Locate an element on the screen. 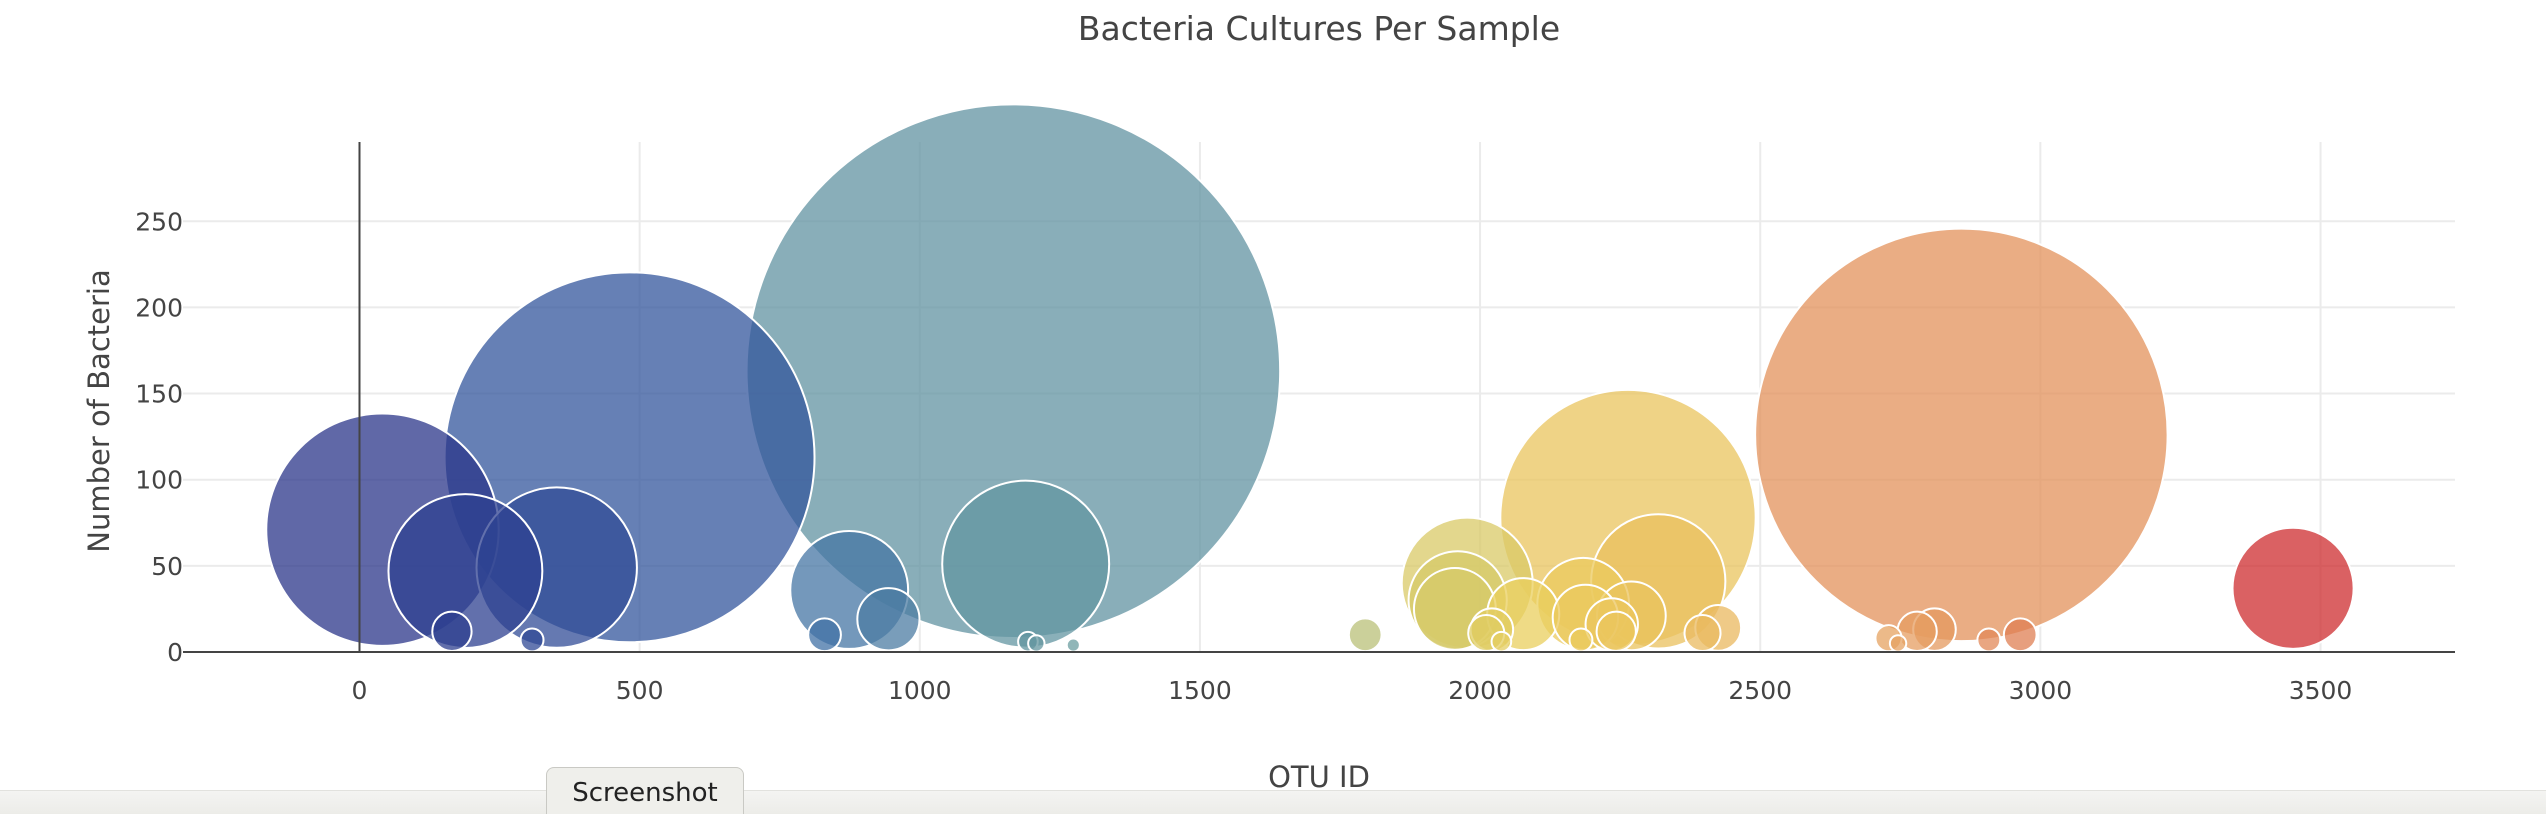 The width and height of the screenshot is (2546, 814). y-tick-label: 50 is located at coordinates (167, 566).